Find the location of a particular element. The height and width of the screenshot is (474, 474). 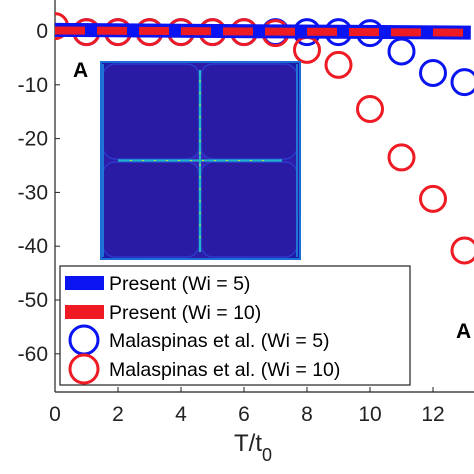

side-label: A is located at coordinates (463, 331).